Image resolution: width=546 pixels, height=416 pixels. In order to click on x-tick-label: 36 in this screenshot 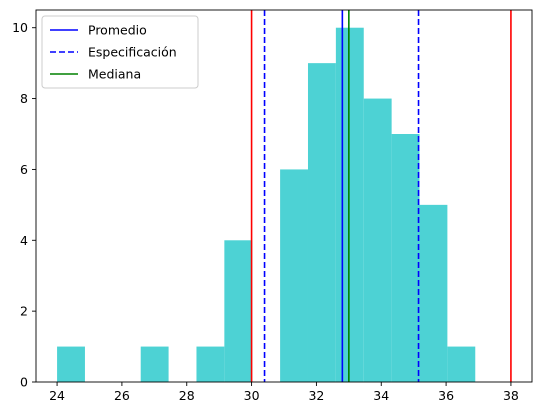, I will do `click(446, 395)`.